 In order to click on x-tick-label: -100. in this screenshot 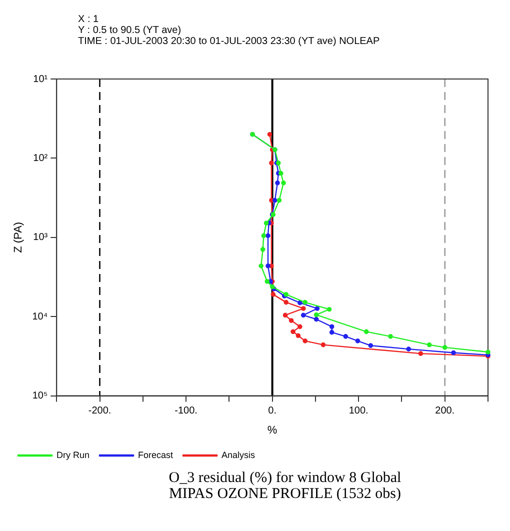, I will do `click(186, 411)`.